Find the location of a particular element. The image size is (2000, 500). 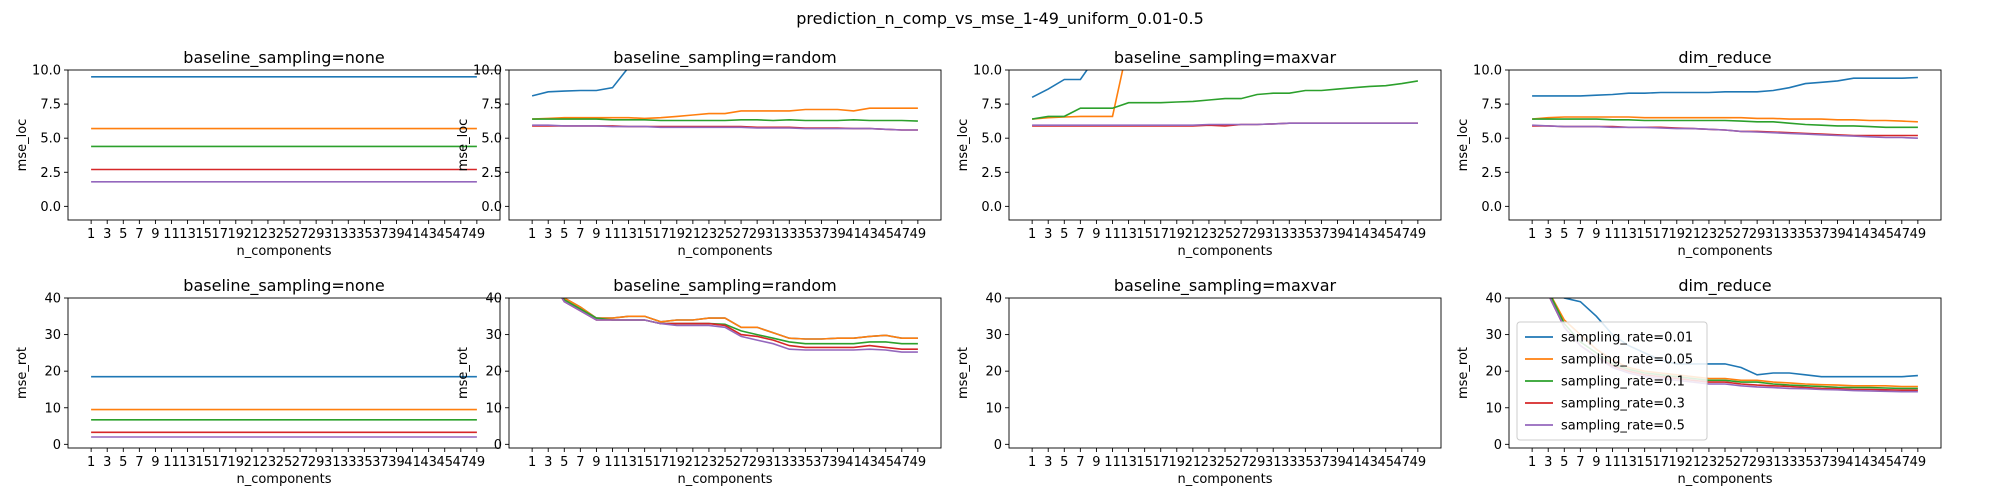

subplot-title: dim_reduce is located at coordinates (1724, 58).